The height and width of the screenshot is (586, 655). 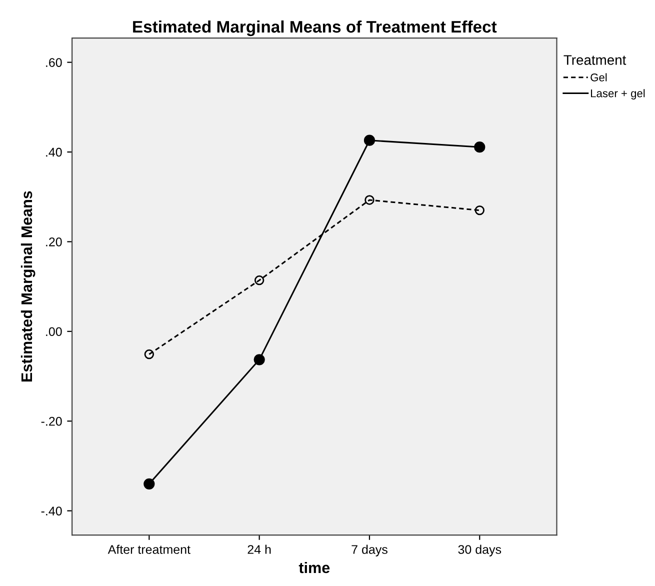 What do you see at coordinates (259, 549) in the screenshot?
I see `x-tick-label: 24 h` at bounding box center [259, 549].